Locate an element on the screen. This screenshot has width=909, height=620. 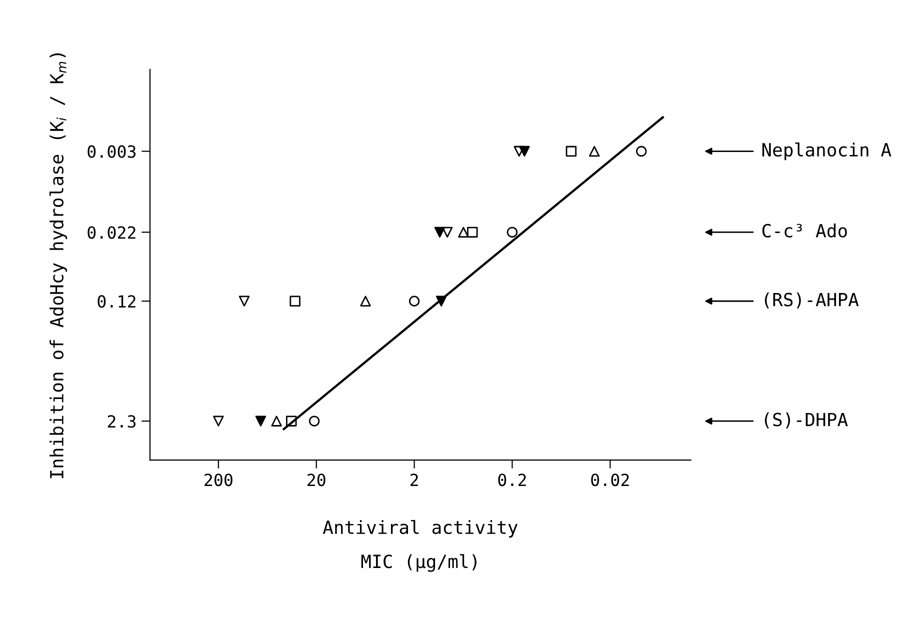
text: C-c³ Ado is located at coordinates (804, 231).